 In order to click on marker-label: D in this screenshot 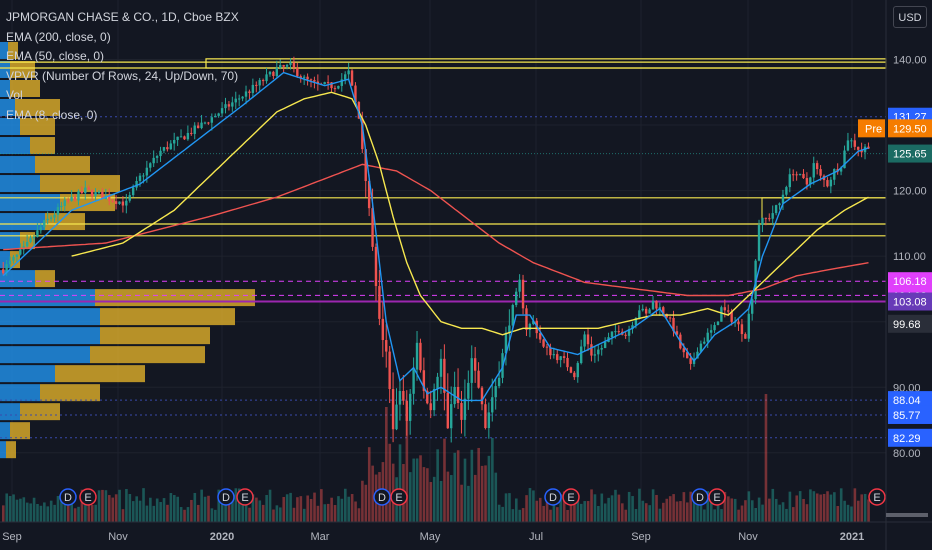, I will do `click(700, 498)`.